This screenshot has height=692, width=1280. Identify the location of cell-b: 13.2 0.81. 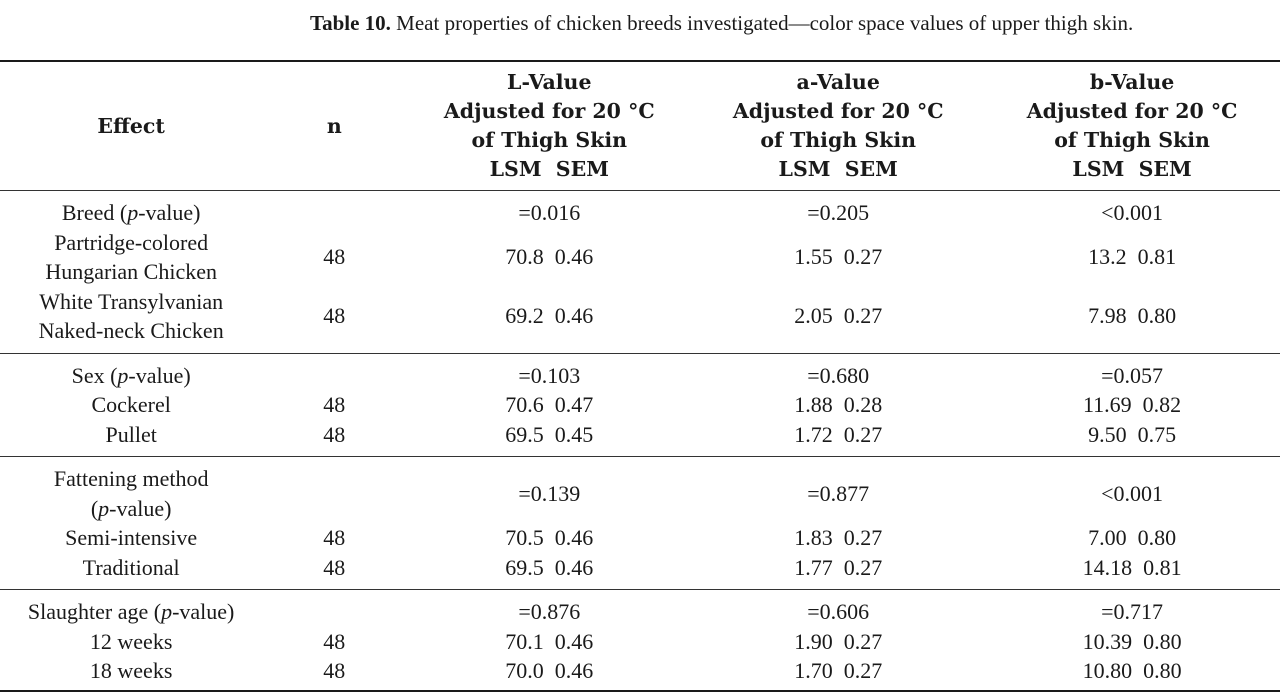
(1132, 257).